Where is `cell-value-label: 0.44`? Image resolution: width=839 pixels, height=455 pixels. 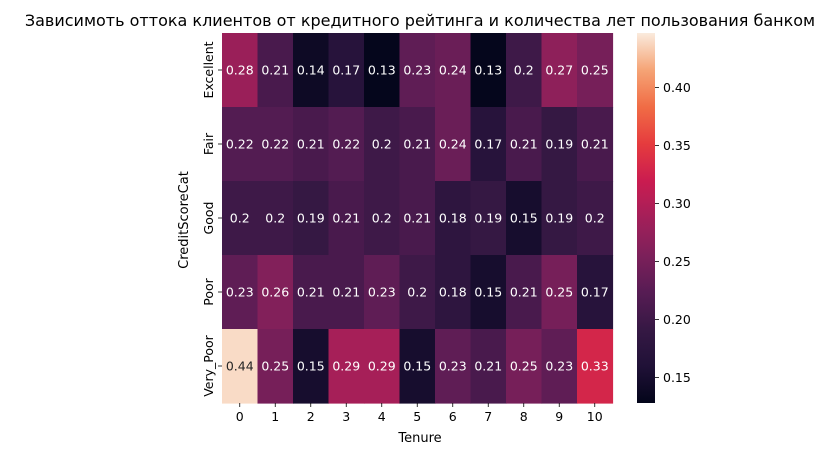
cell-value-label: 0.44 is located at coordinates (240, 366).